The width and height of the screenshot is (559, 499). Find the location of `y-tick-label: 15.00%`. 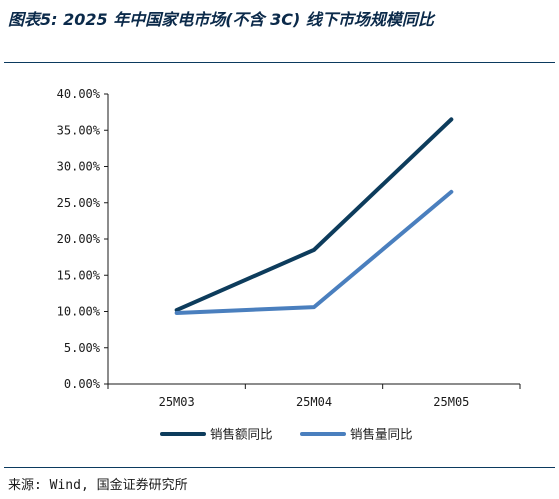

y-tick-label: 15.00% is located at coordinates (79, 275).